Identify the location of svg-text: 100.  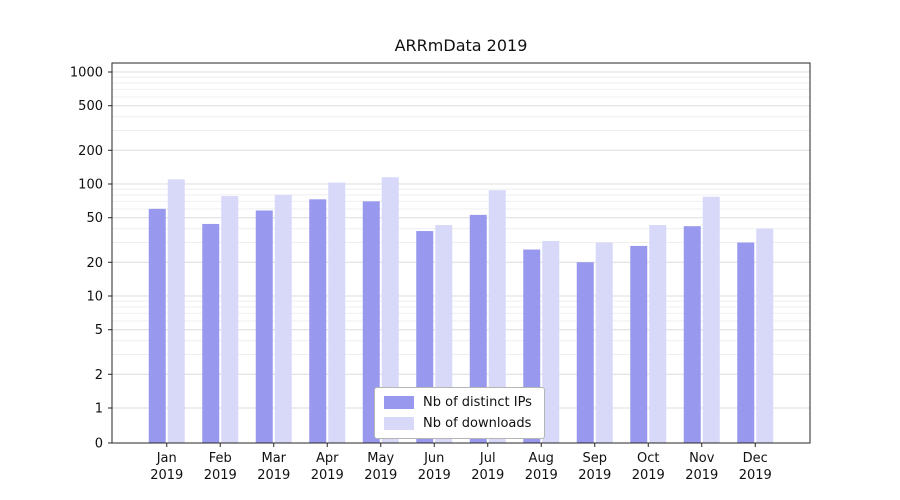
(90, 185).